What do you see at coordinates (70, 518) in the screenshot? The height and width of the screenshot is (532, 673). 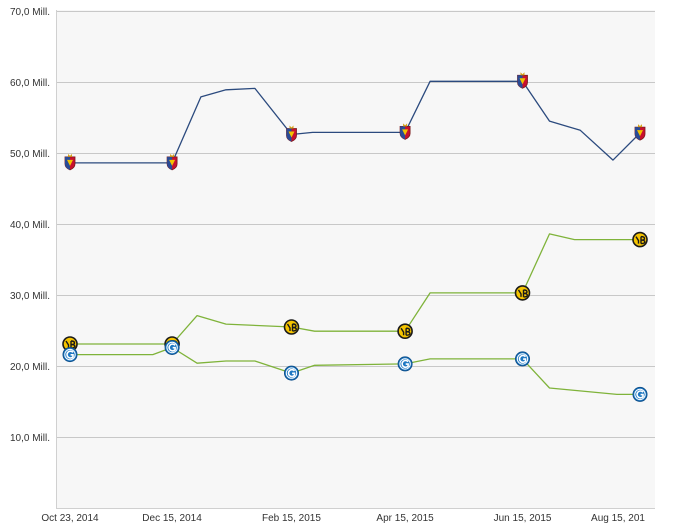 I see `x-tick-label: Oct 23, 2014` at bounding box center [70, 518].